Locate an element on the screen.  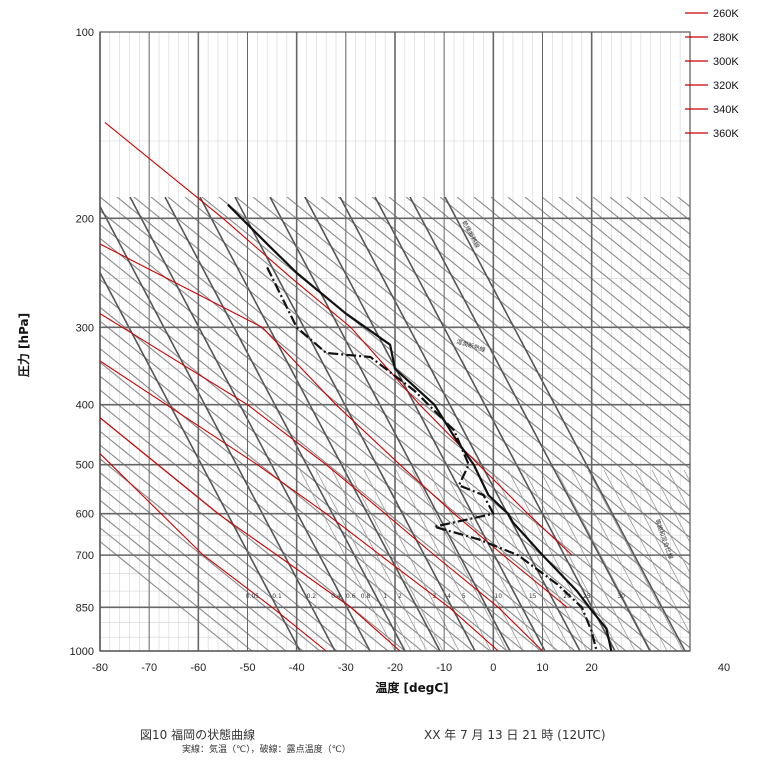
legend-label: 340K is located at coordinates (726, 110).